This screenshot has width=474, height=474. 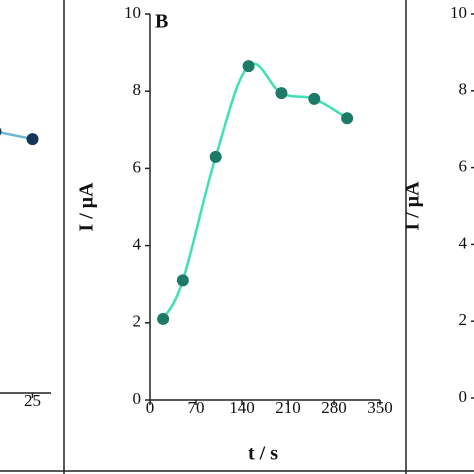 What do you see at coordinates (242, 407) in the screenshot?
I see `x-tick-label: 140` at bounding box center [242, 407].